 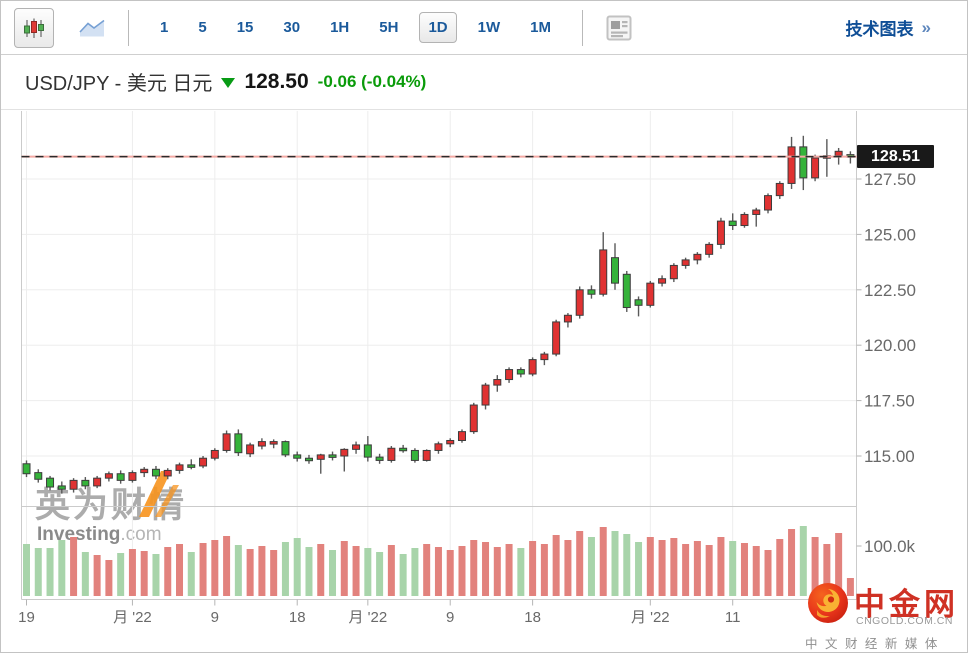 I want to click on interval-30: 30, so click(x=291, y=27).